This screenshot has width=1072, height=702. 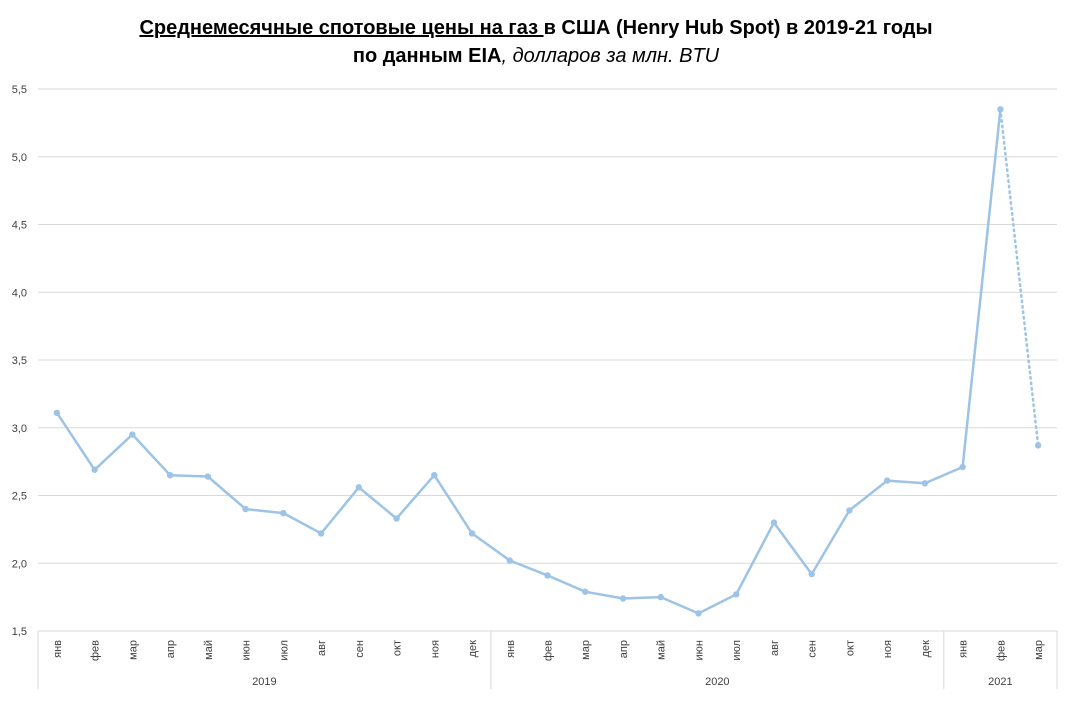 I want to click on year-label: 2020, so click(x=717, y=682).